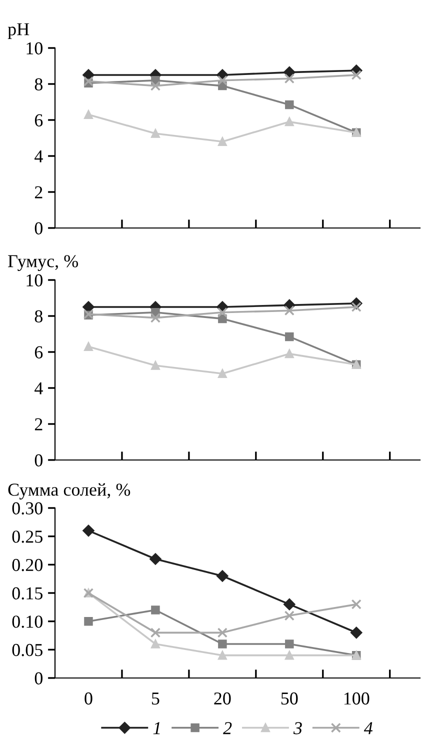 The width and height of the screenshot is (429, 740). I want to click on y-axis-title: pH, so click(19, 31).